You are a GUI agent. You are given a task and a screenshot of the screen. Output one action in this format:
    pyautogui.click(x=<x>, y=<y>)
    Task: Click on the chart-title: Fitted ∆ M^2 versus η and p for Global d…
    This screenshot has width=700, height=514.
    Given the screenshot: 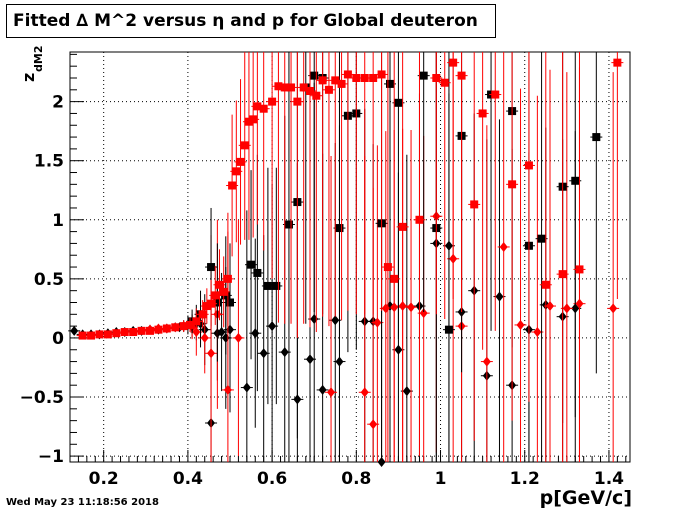 What is the action you would take?
    pyautogui.click(x=251, y=21)
    